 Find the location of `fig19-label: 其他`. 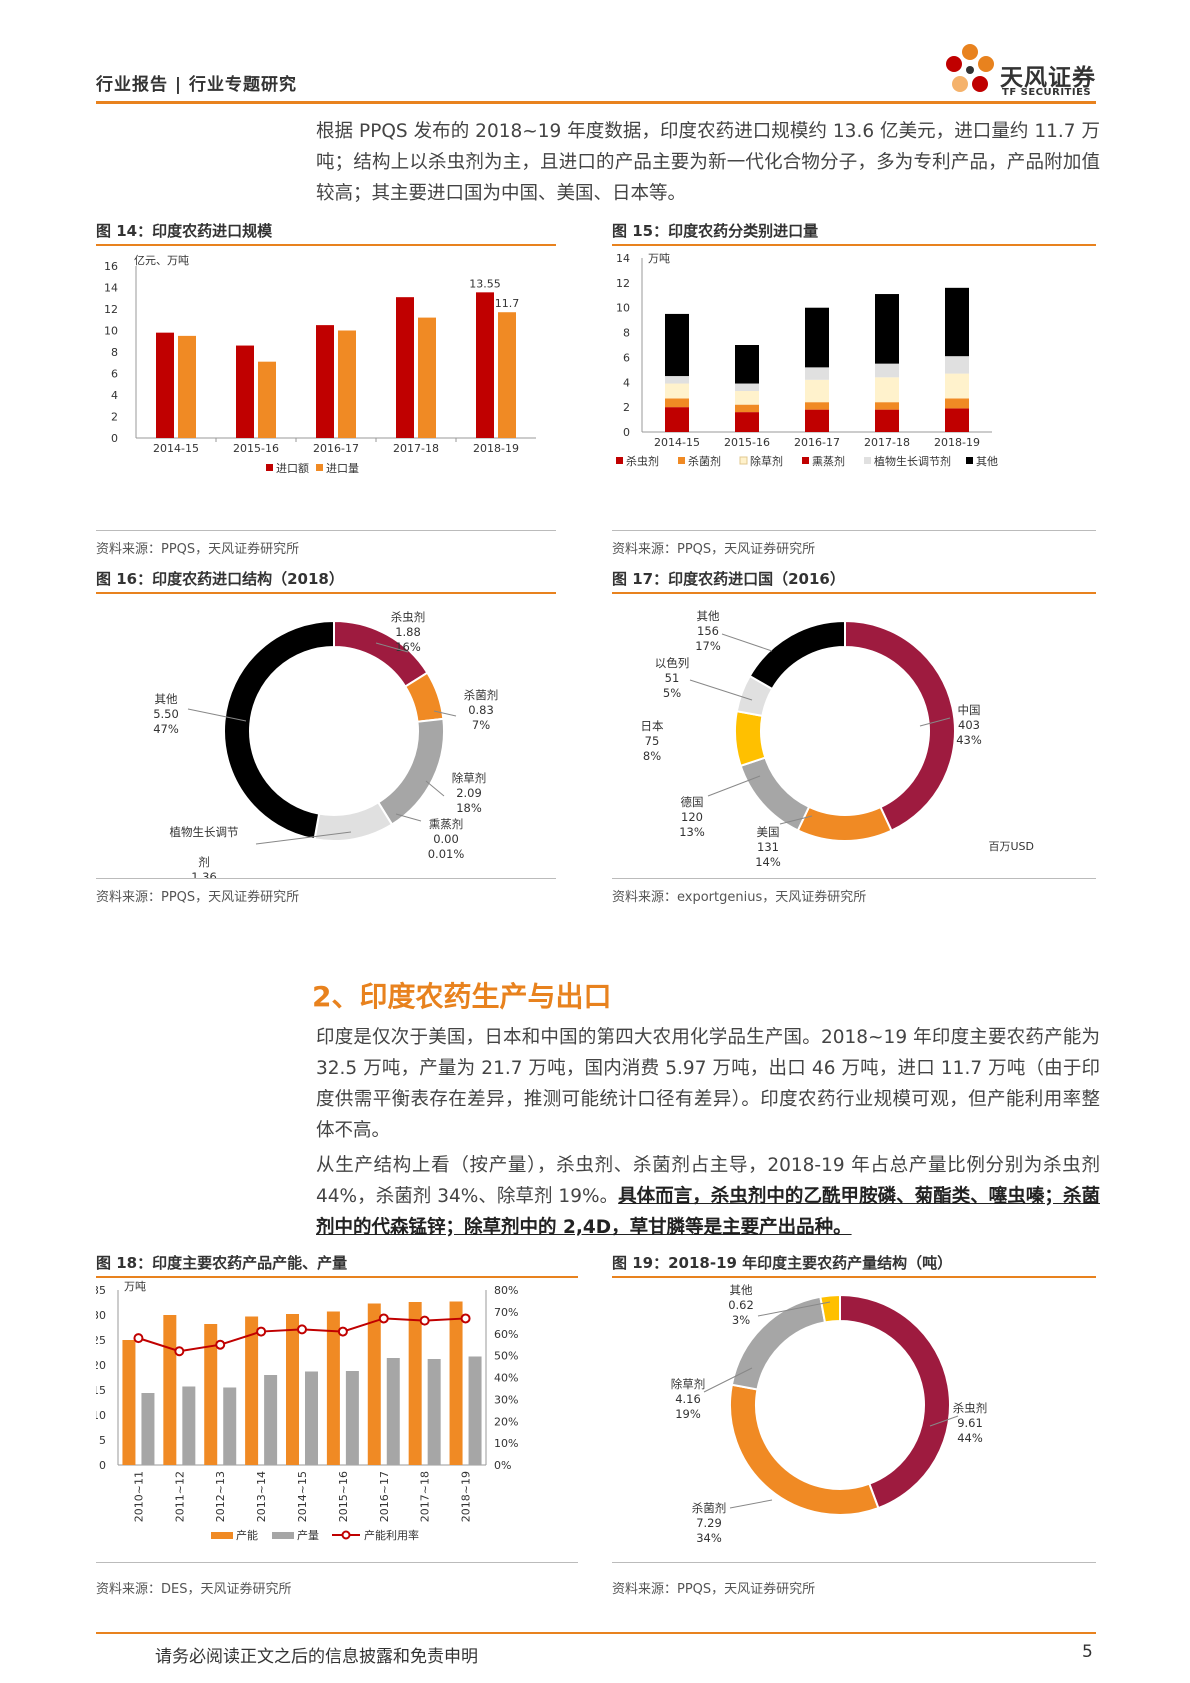

fig19-label: 其他 is located at coordinates (741, 1290).